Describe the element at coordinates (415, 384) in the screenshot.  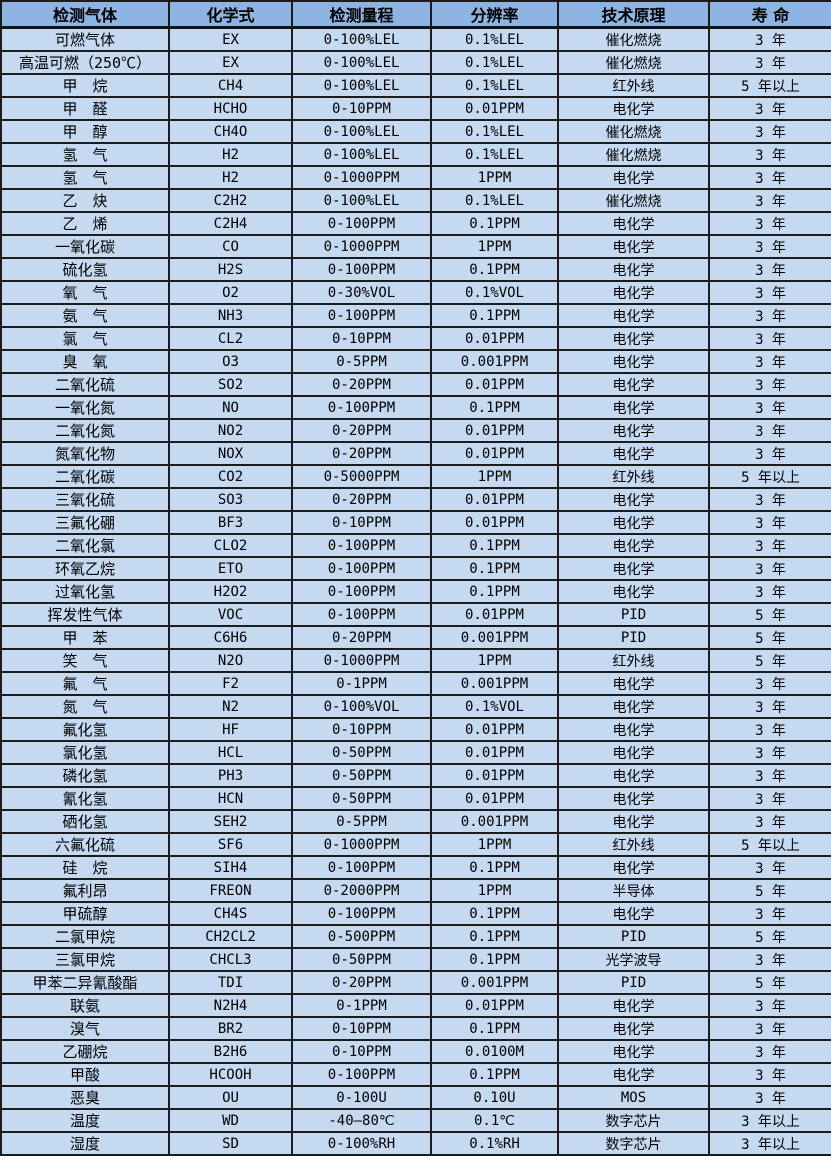
I see `table-row: 二氧化硫 SO2 0-20PPM 0.01PPM 电化学 3 年` at that location.